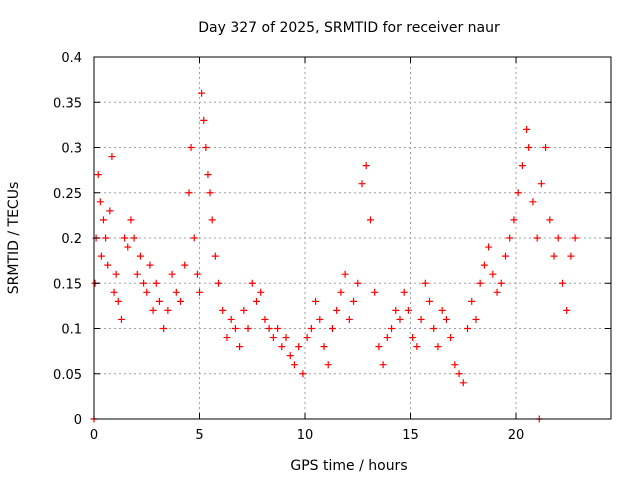 The height and width of the screenshot is (480, 640). Describe the element at coordinates (71, 149) in the screenshot. I see `y-tick-label: 0.3` at that location.